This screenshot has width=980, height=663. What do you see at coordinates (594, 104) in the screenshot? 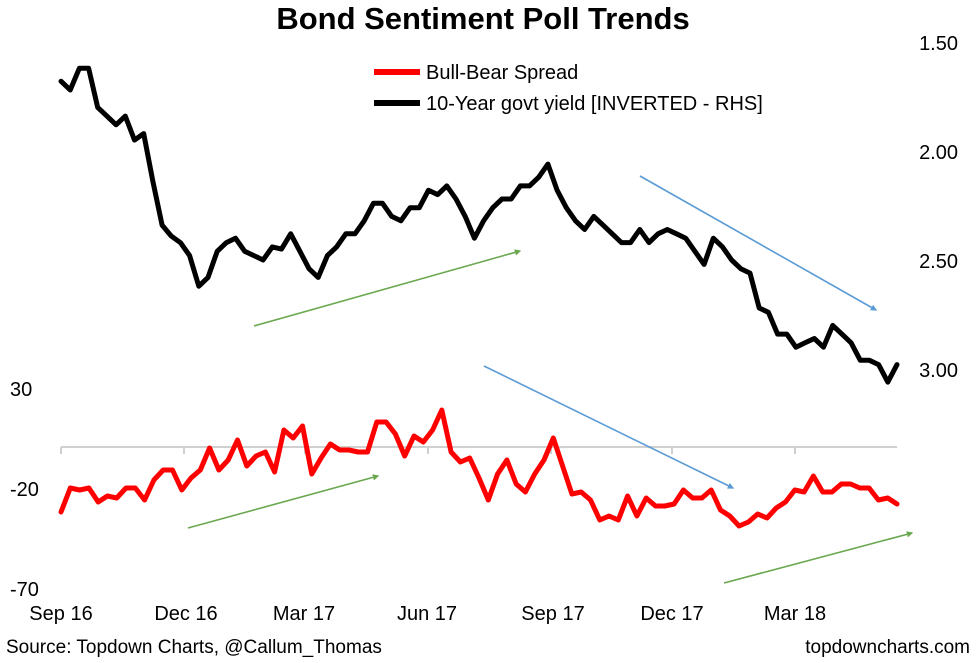
I see `legend-label-yield: 10-Year govt yield [INVERTED - RHS]` at bounding box center [594, 104].